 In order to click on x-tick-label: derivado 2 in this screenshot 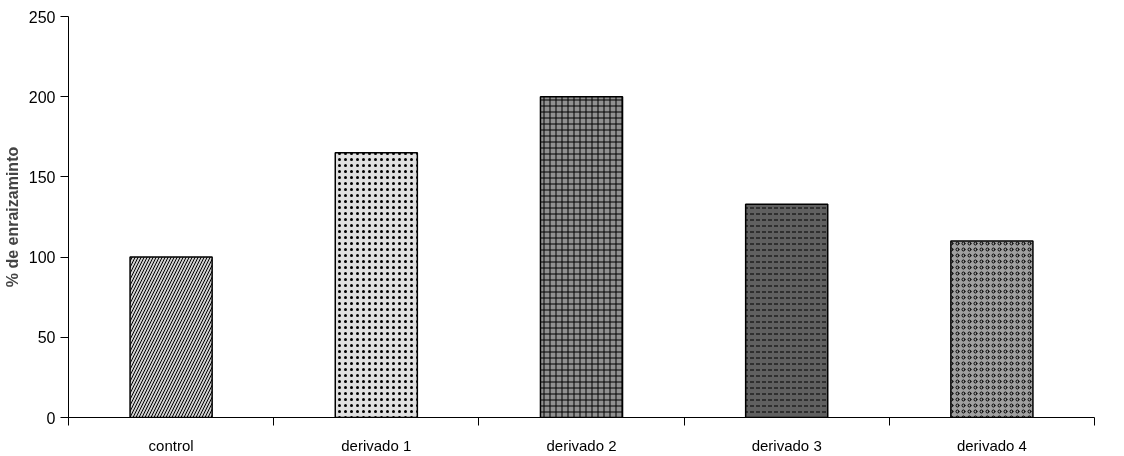, I will do `click(581, 445)`.